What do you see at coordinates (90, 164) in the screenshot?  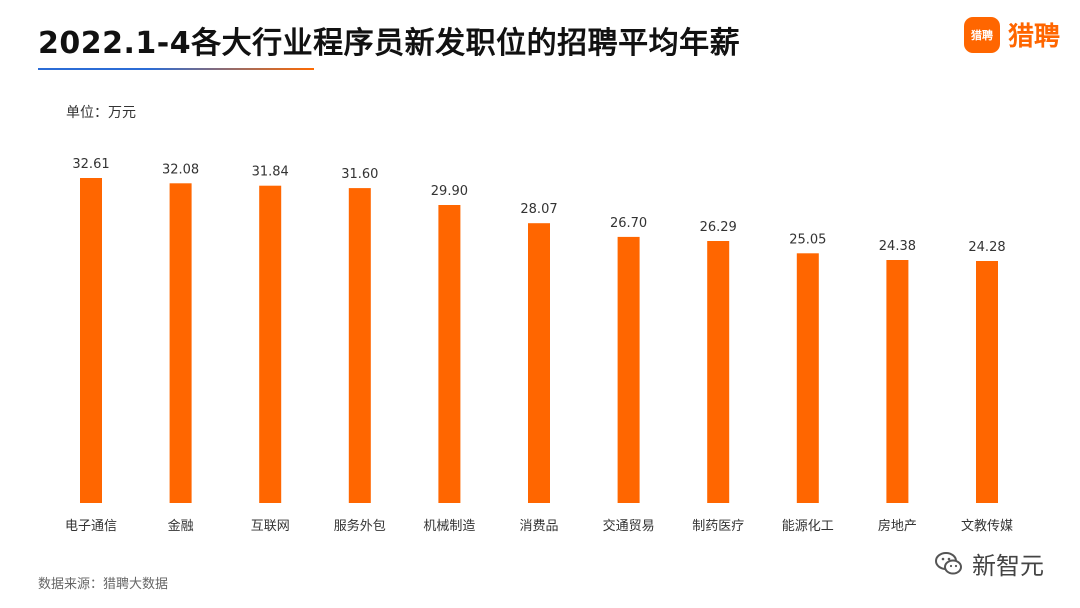 I see `value-label-0: 32.61` at bounding box center [90, 164].